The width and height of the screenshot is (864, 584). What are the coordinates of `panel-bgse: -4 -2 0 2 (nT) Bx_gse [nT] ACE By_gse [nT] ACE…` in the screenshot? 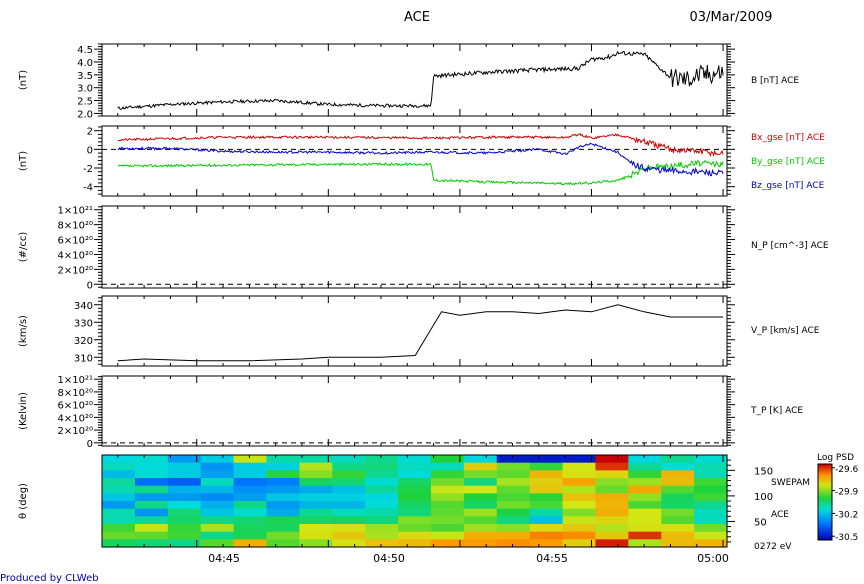 It's located at (421, 161).